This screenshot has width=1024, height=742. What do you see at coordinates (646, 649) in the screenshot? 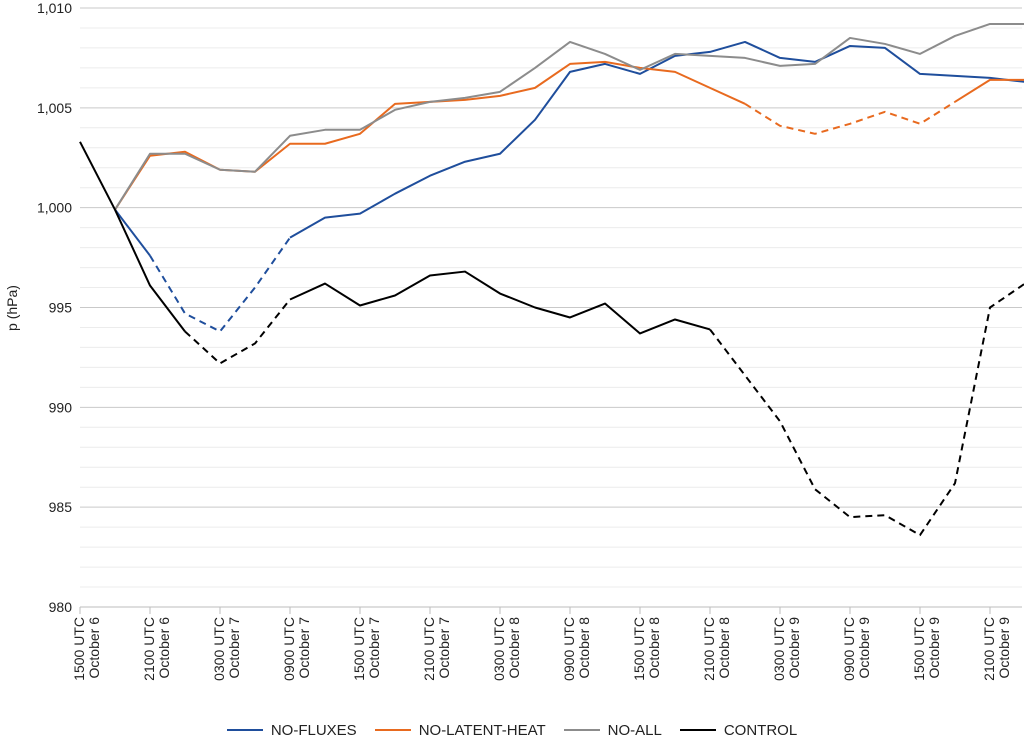
I see `x-tick-label: 1500 UTCOctober 8` at bounding box center [646, 649].